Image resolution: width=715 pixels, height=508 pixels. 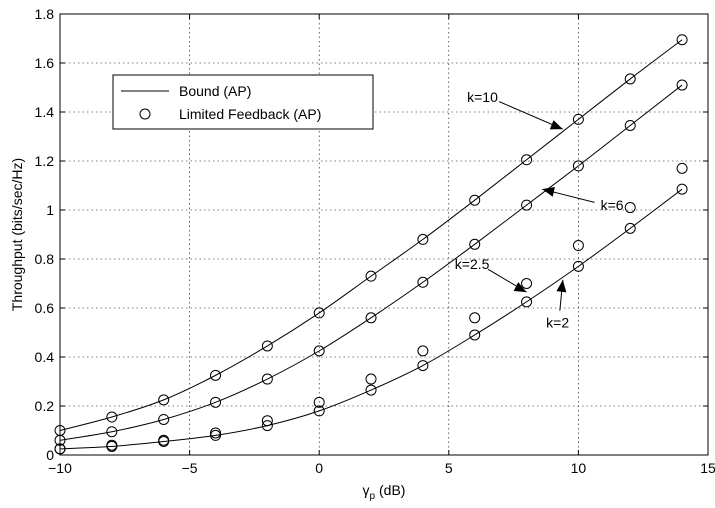 What do you see at coordinates (390, 490) in the screenshot?
I see `x-axis-unit: (dB)` at bounding box center [390, 490].